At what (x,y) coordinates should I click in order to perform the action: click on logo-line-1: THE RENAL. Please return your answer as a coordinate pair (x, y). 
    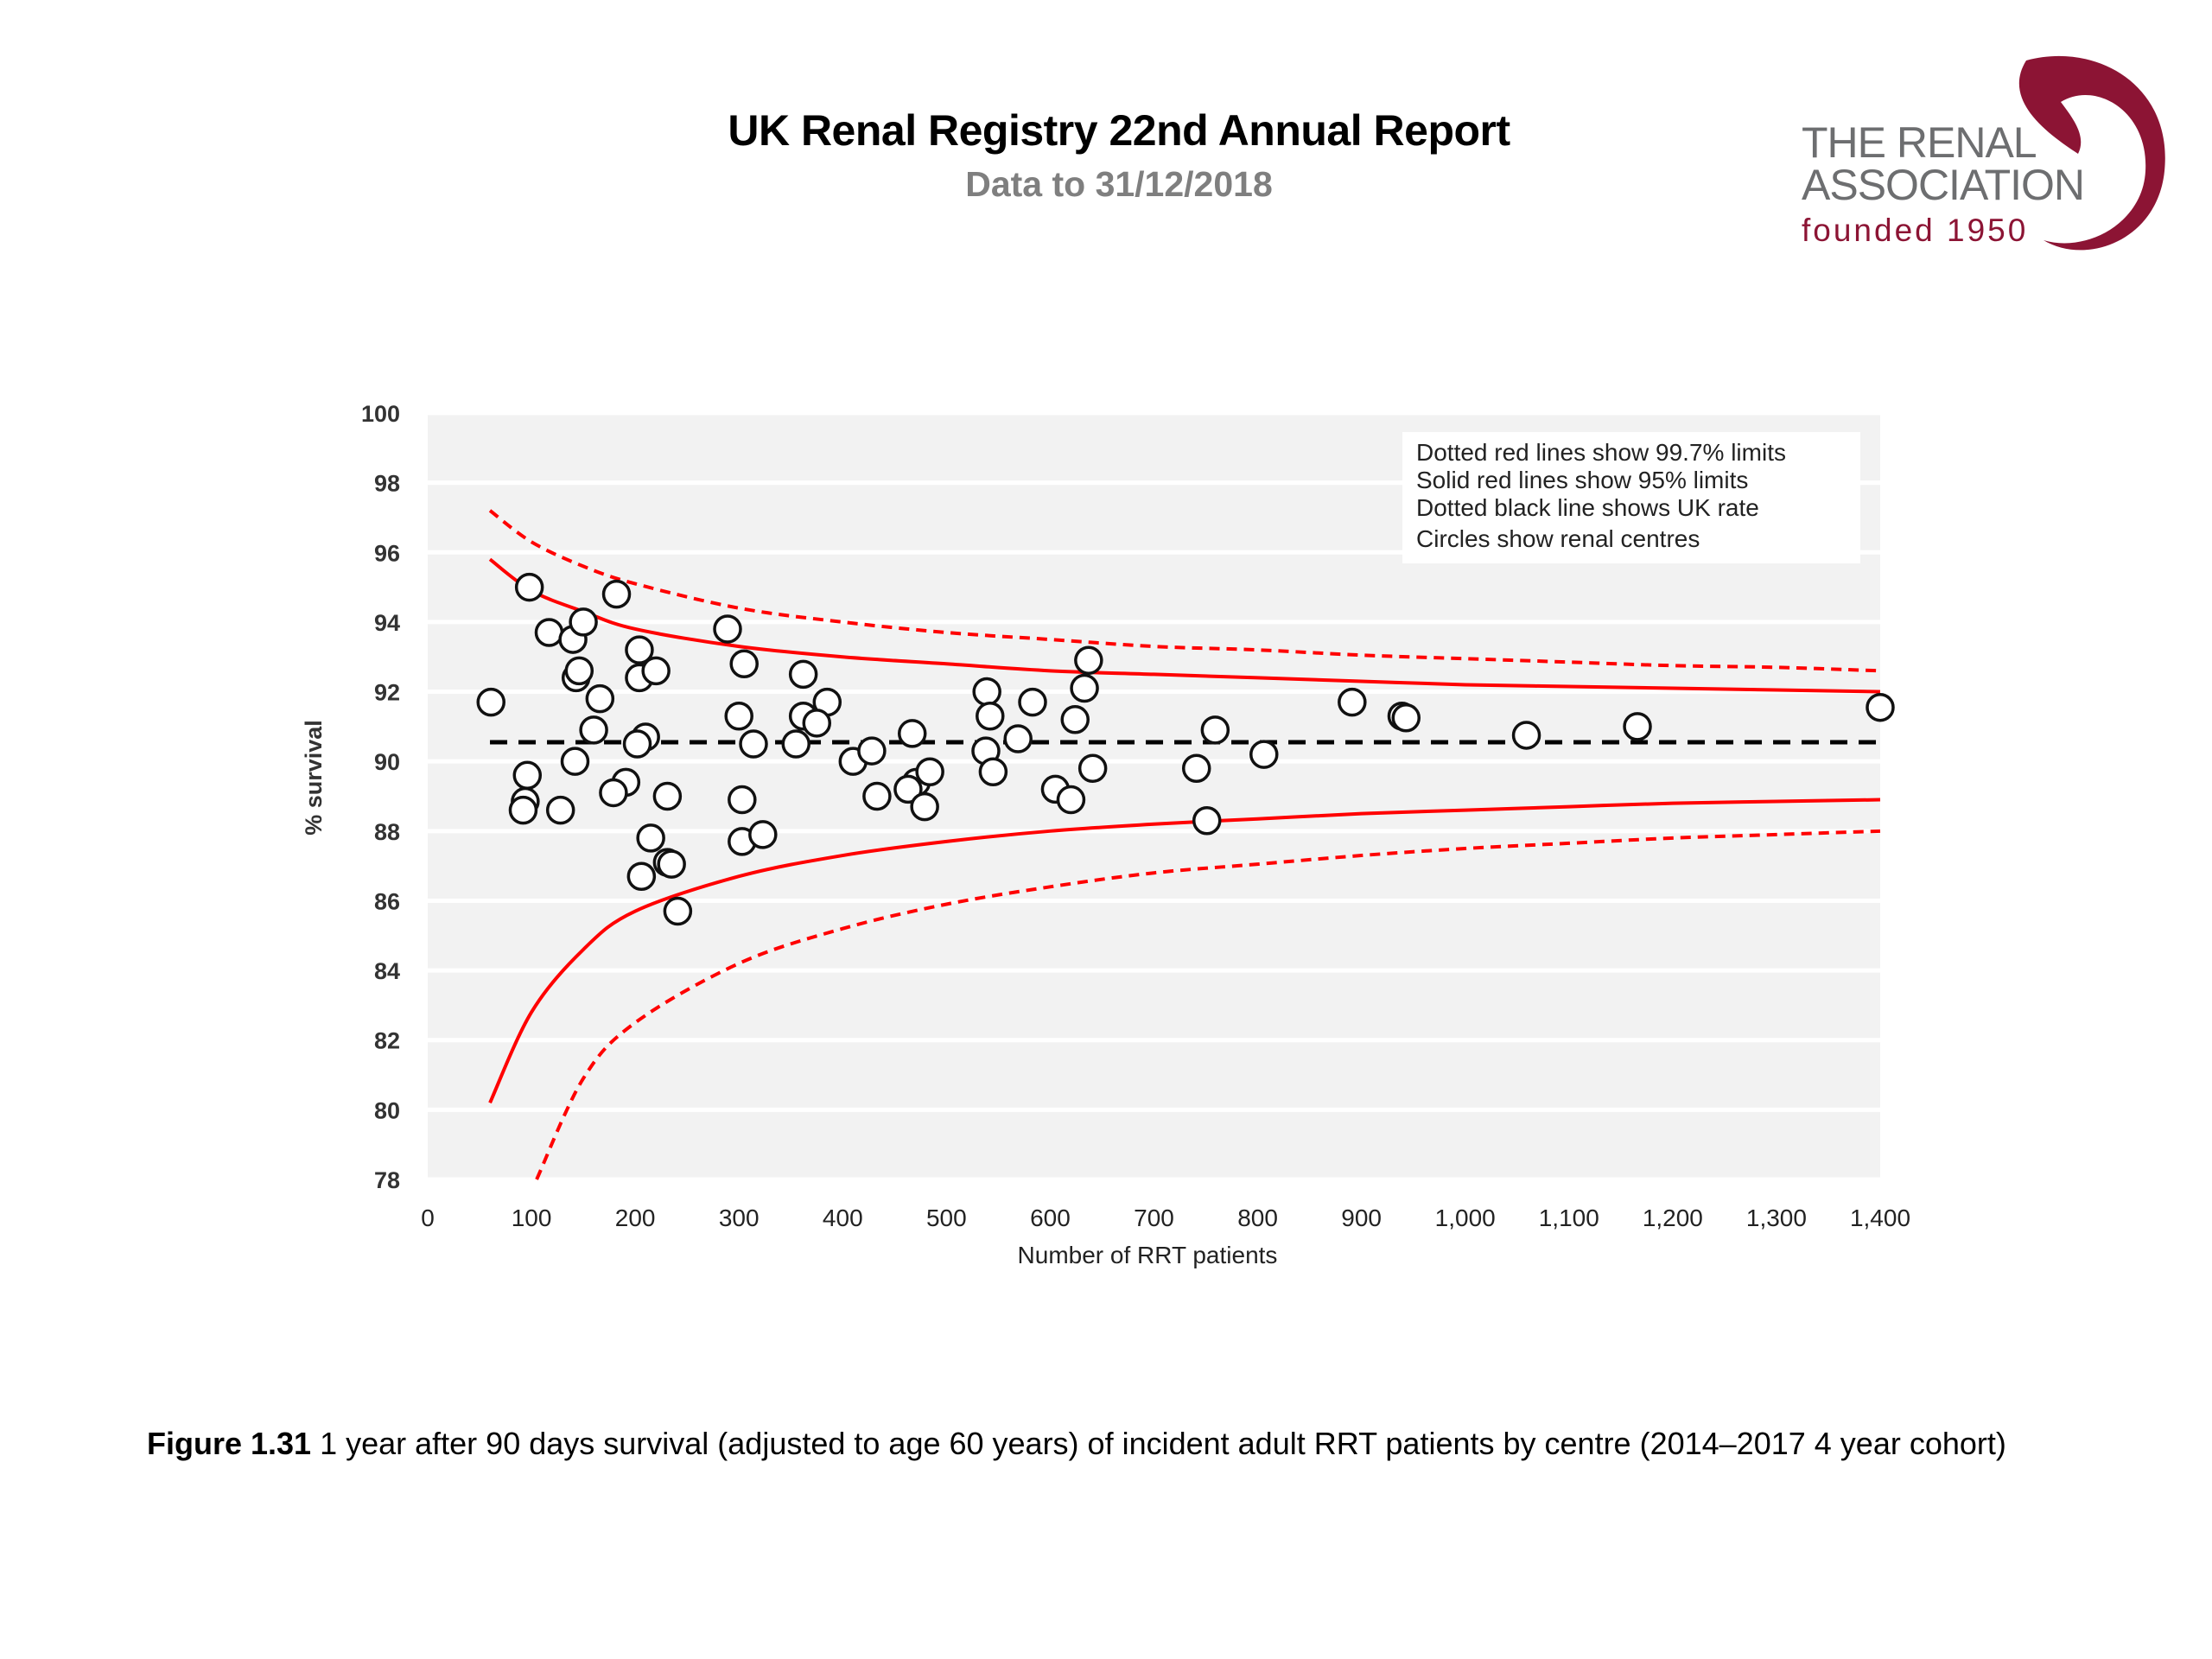
    Looking at the image, I should click on (1919, 142).